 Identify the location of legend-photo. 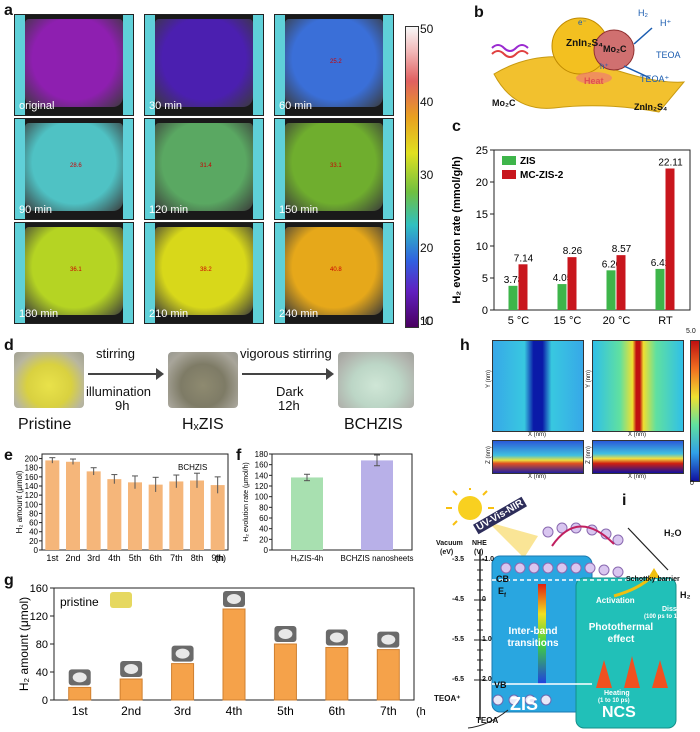
(121, 600).